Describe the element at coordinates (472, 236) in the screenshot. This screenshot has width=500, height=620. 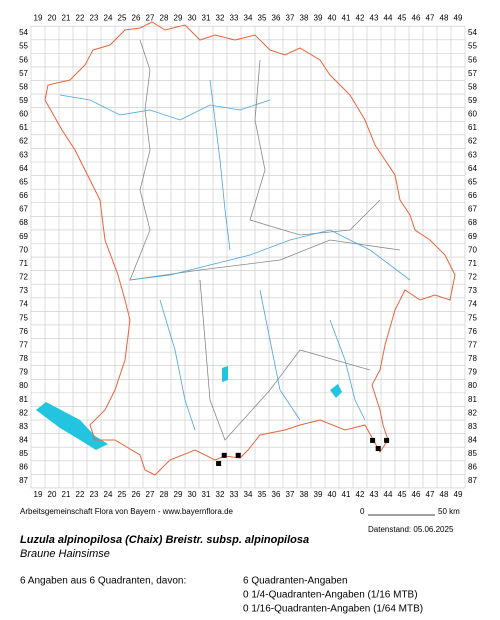
I see `y-label: 69` at that location.